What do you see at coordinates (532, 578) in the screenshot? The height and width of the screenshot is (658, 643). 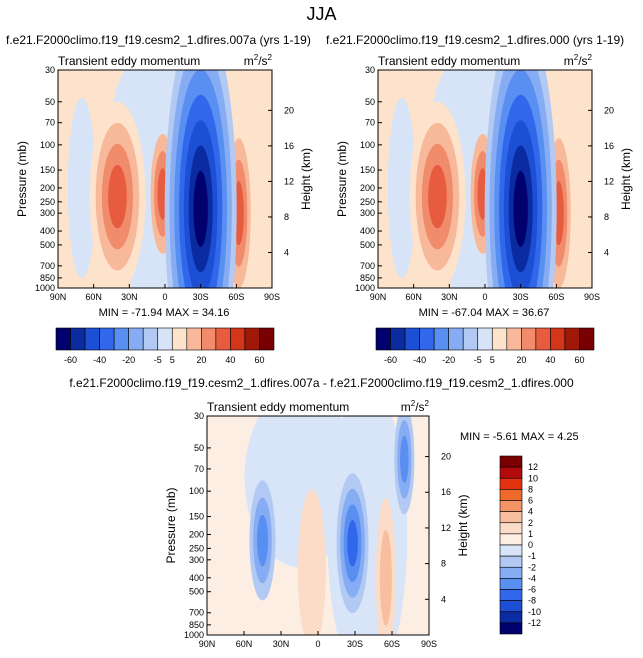 I see `colorbar-label: -4` at bounding box center [532, 578].